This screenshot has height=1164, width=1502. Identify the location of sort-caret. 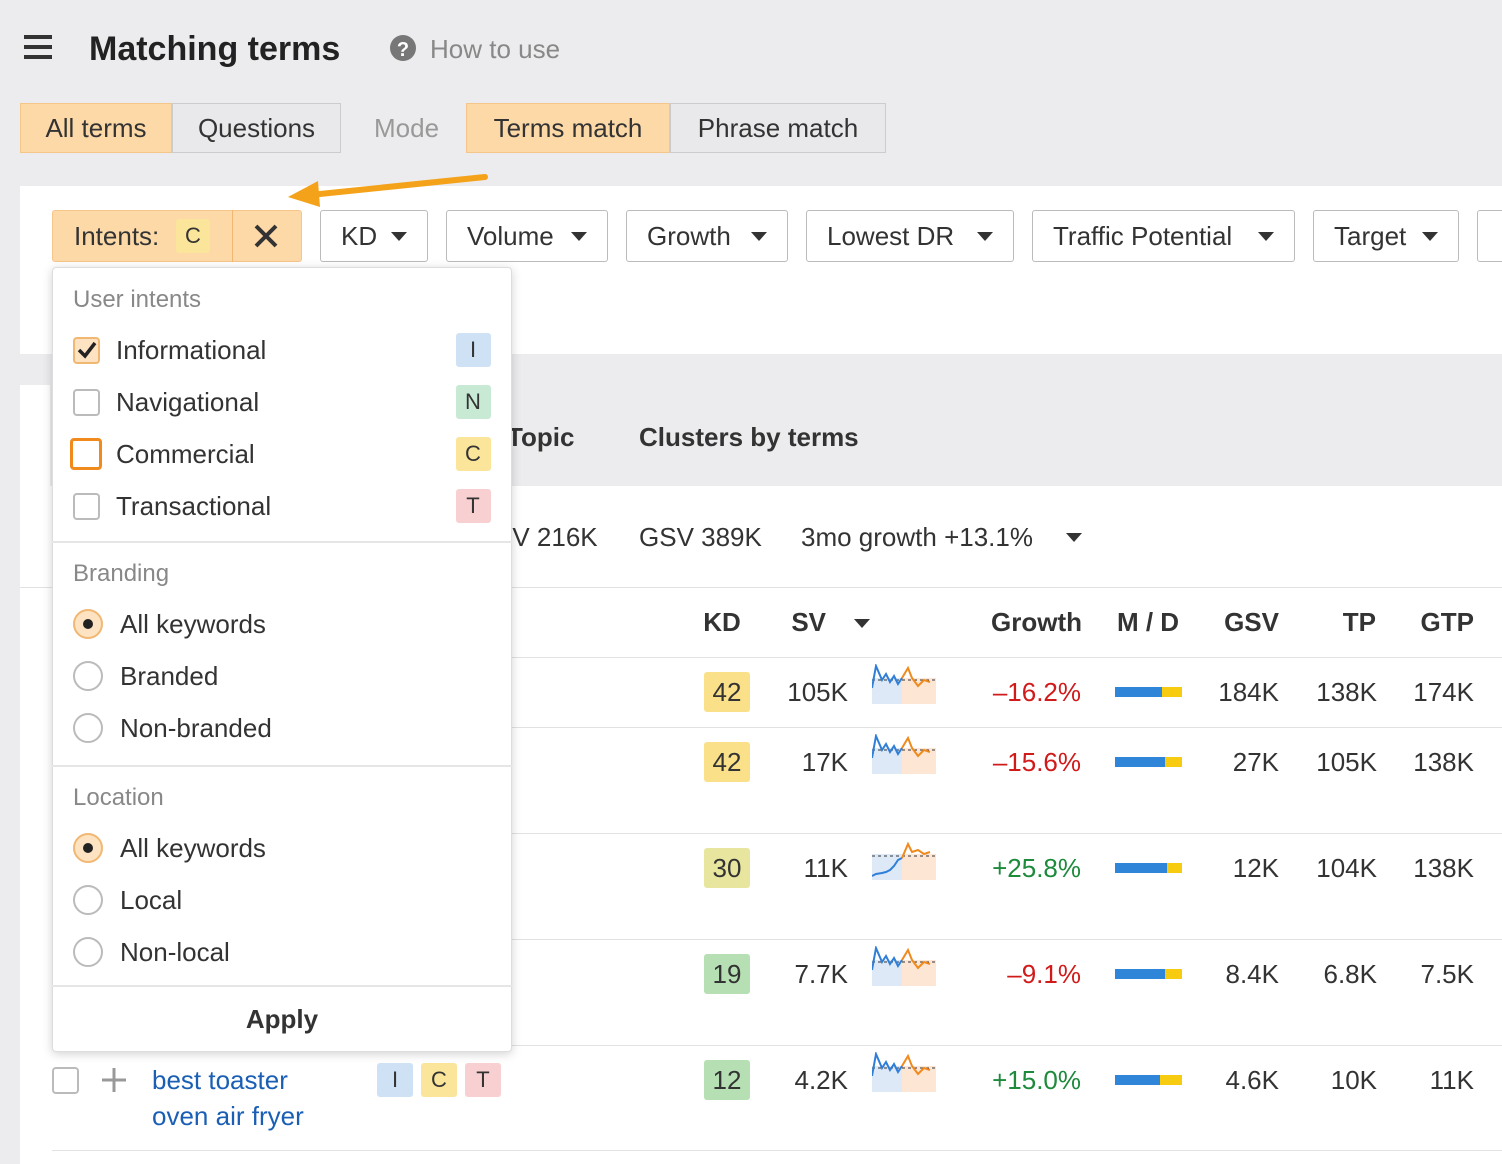
(862, 623).